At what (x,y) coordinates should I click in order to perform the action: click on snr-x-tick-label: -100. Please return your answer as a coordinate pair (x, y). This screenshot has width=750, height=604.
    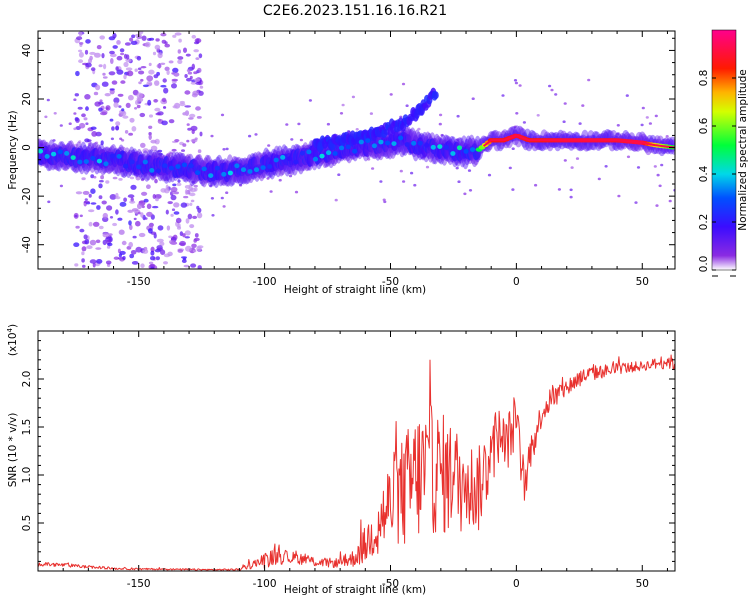
    Looking at the image, I should click on (265, 584).